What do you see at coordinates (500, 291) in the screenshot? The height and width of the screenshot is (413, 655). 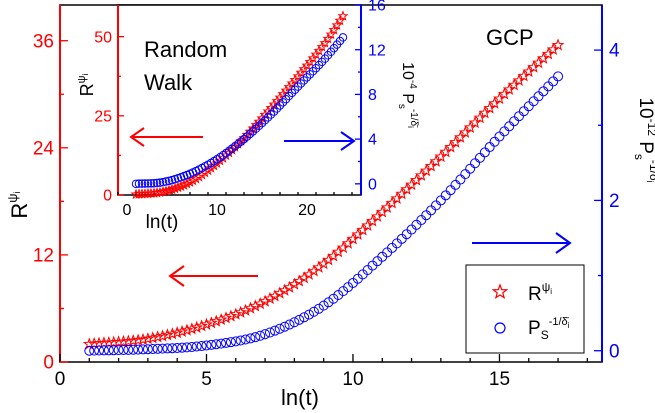 I see `star-icon` at bounding box center [500, 291].